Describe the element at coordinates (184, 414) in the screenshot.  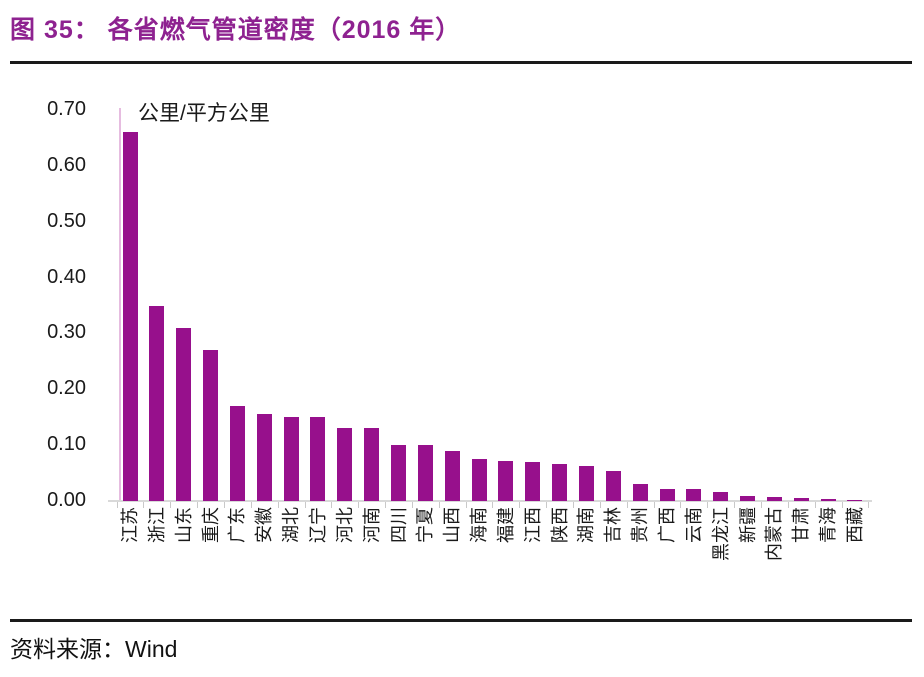
I see `bar-山东` at that location.